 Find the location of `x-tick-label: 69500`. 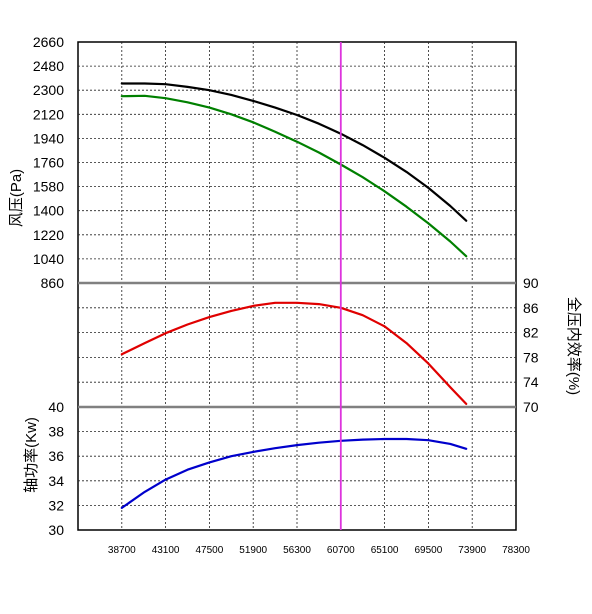

x-tick-label: 69500 is located at coordinates (428, 550).